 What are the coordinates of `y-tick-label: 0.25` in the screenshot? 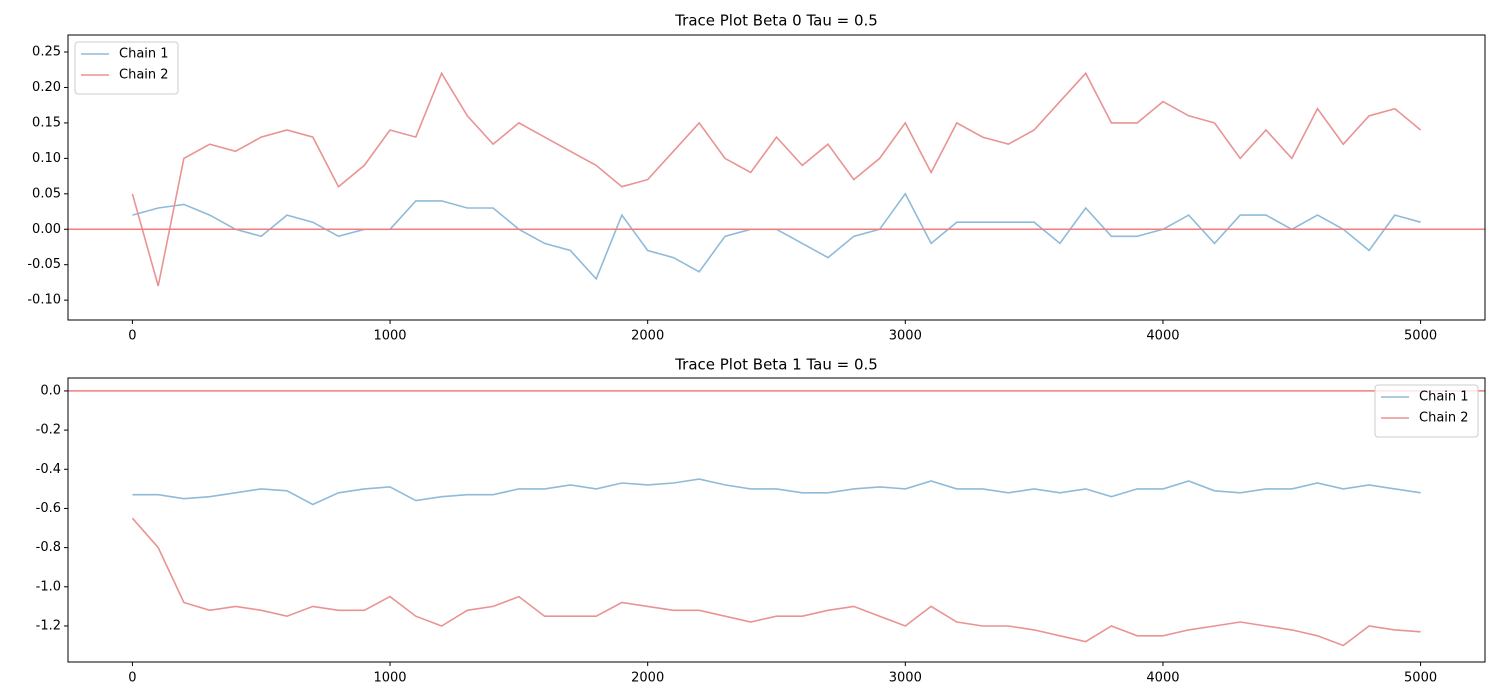 It's located at (46, 52).